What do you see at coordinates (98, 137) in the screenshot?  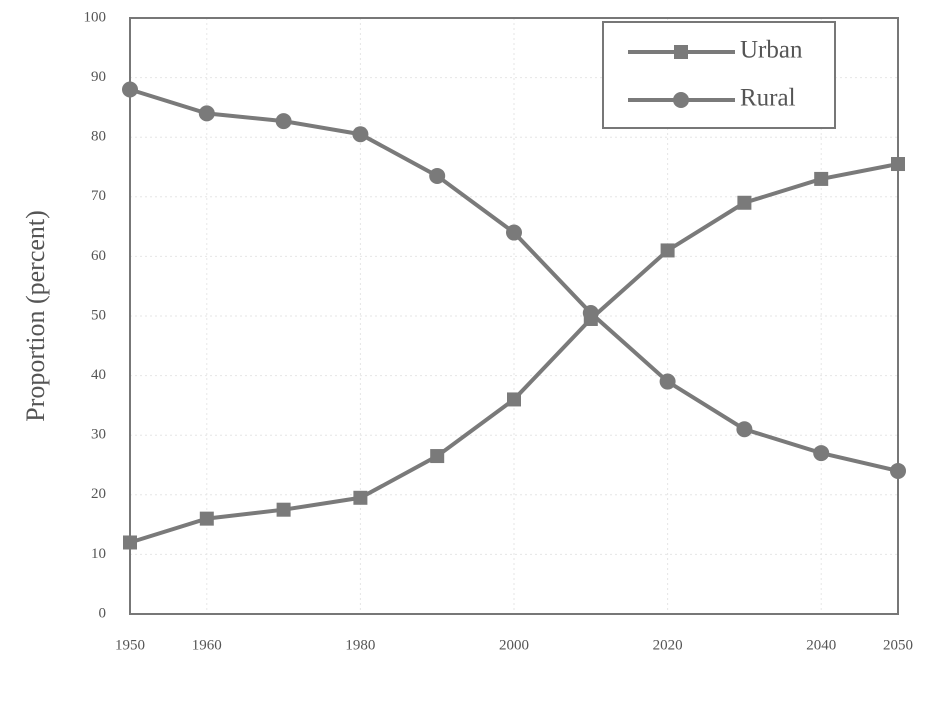 I see `y-tick-label: 80` at bounding box center [98, 137].